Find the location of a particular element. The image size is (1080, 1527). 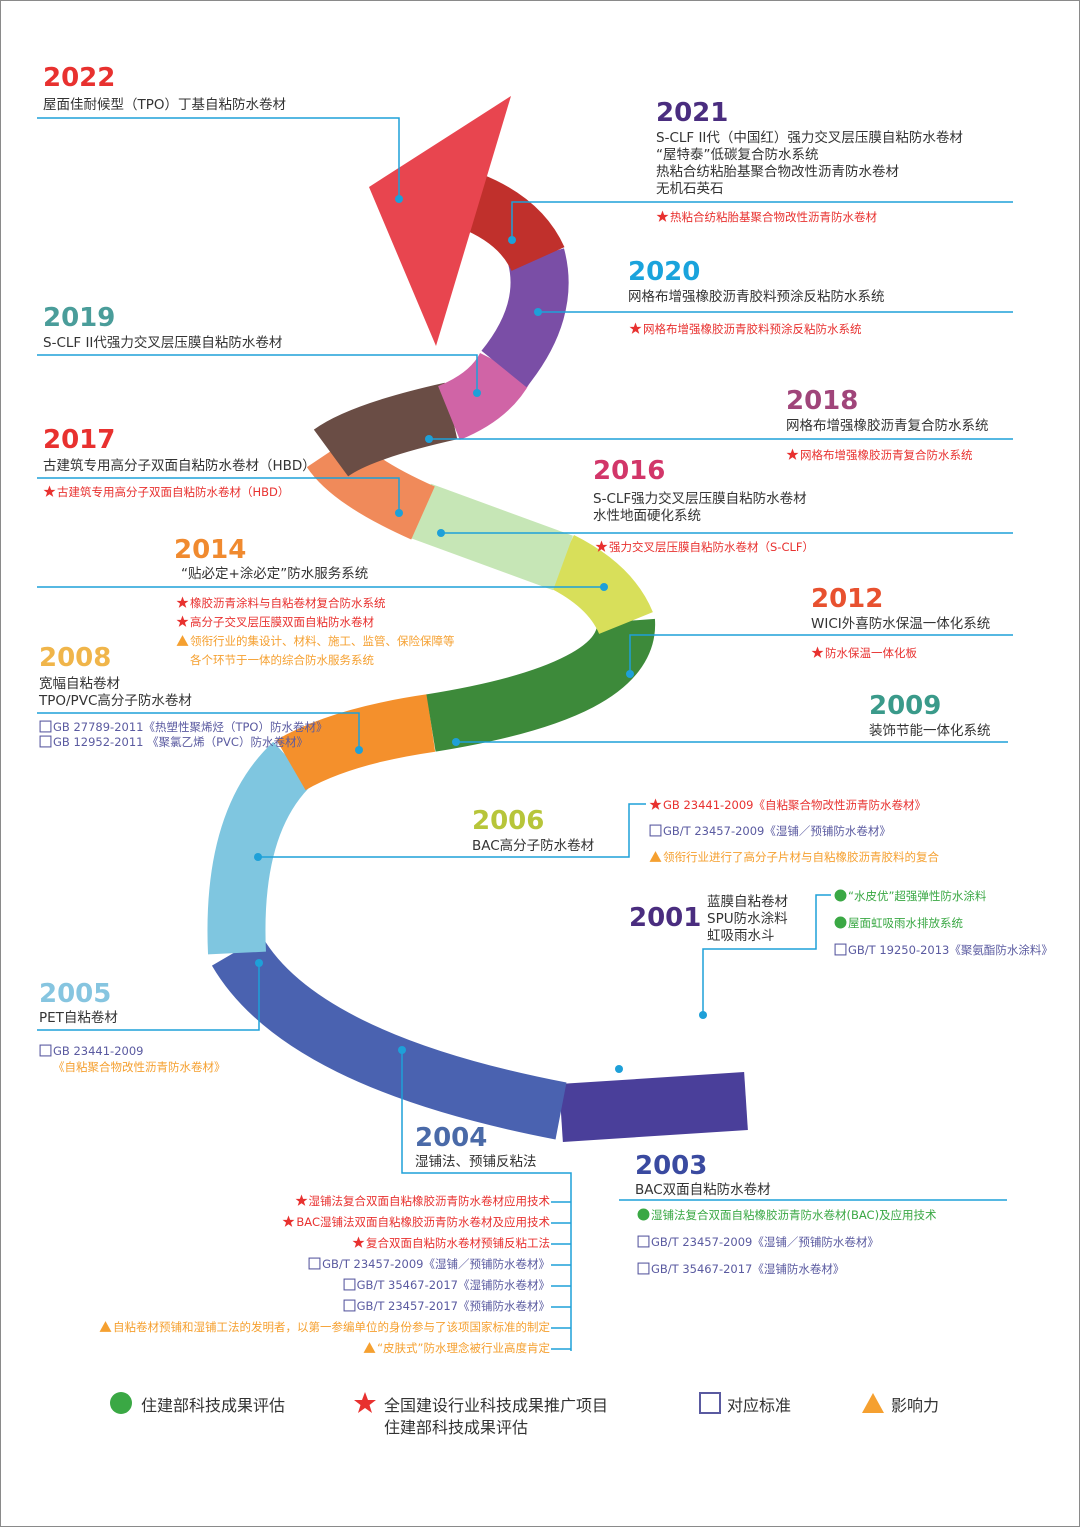

note-item: GB 23441-2009《自粘聚合物改性沥青防水卷材》 is located at coordinates (787, 805).